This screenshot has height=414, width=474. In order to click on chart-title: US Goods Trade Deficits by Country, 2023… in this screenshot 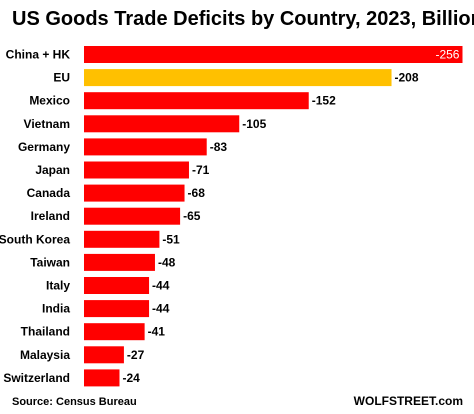, I will do `click(243, 19)`.